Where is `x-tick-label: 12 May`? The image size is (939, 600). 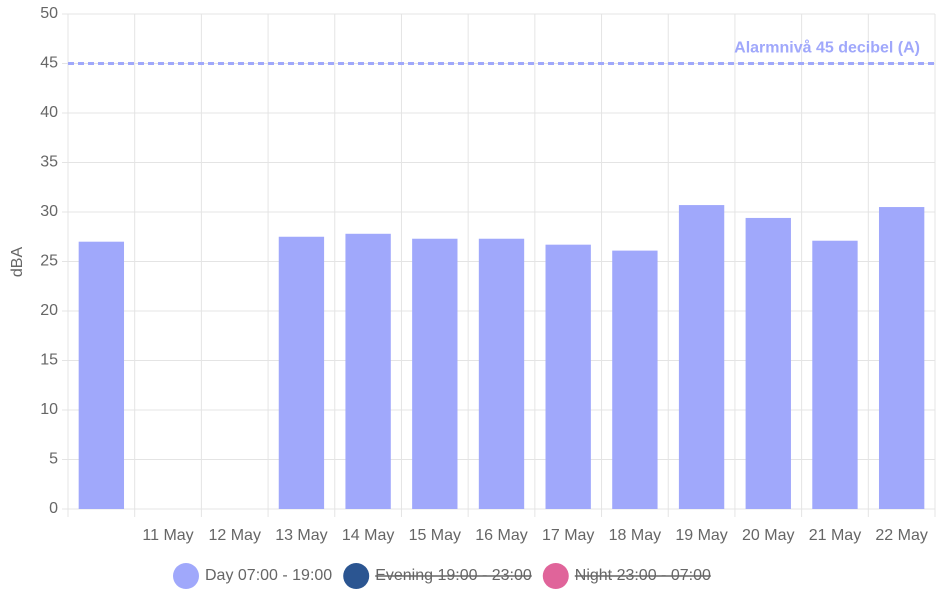 x-tick-label: 12 May is located at coordinates (234, 535).